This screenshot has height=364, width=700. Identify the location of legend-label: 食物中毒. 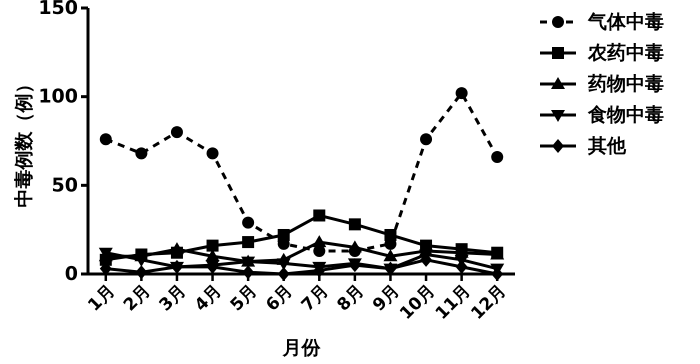
(625, 115).